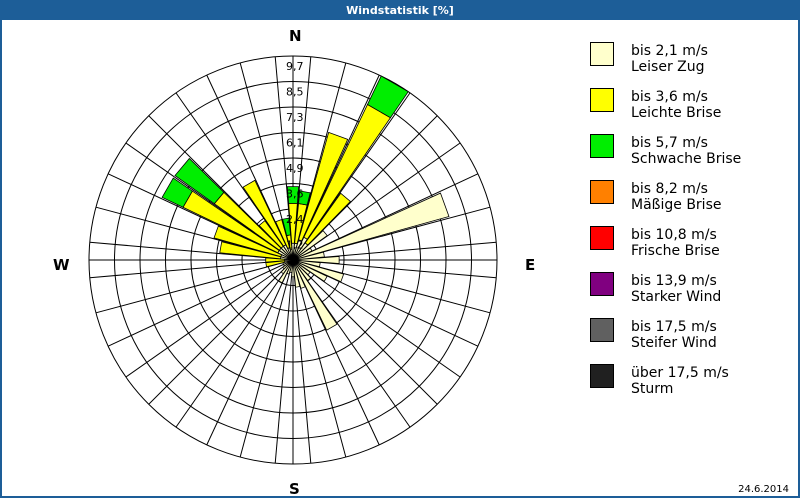  I want to click on legend-label: Leichte Brise, so click(676, 113).